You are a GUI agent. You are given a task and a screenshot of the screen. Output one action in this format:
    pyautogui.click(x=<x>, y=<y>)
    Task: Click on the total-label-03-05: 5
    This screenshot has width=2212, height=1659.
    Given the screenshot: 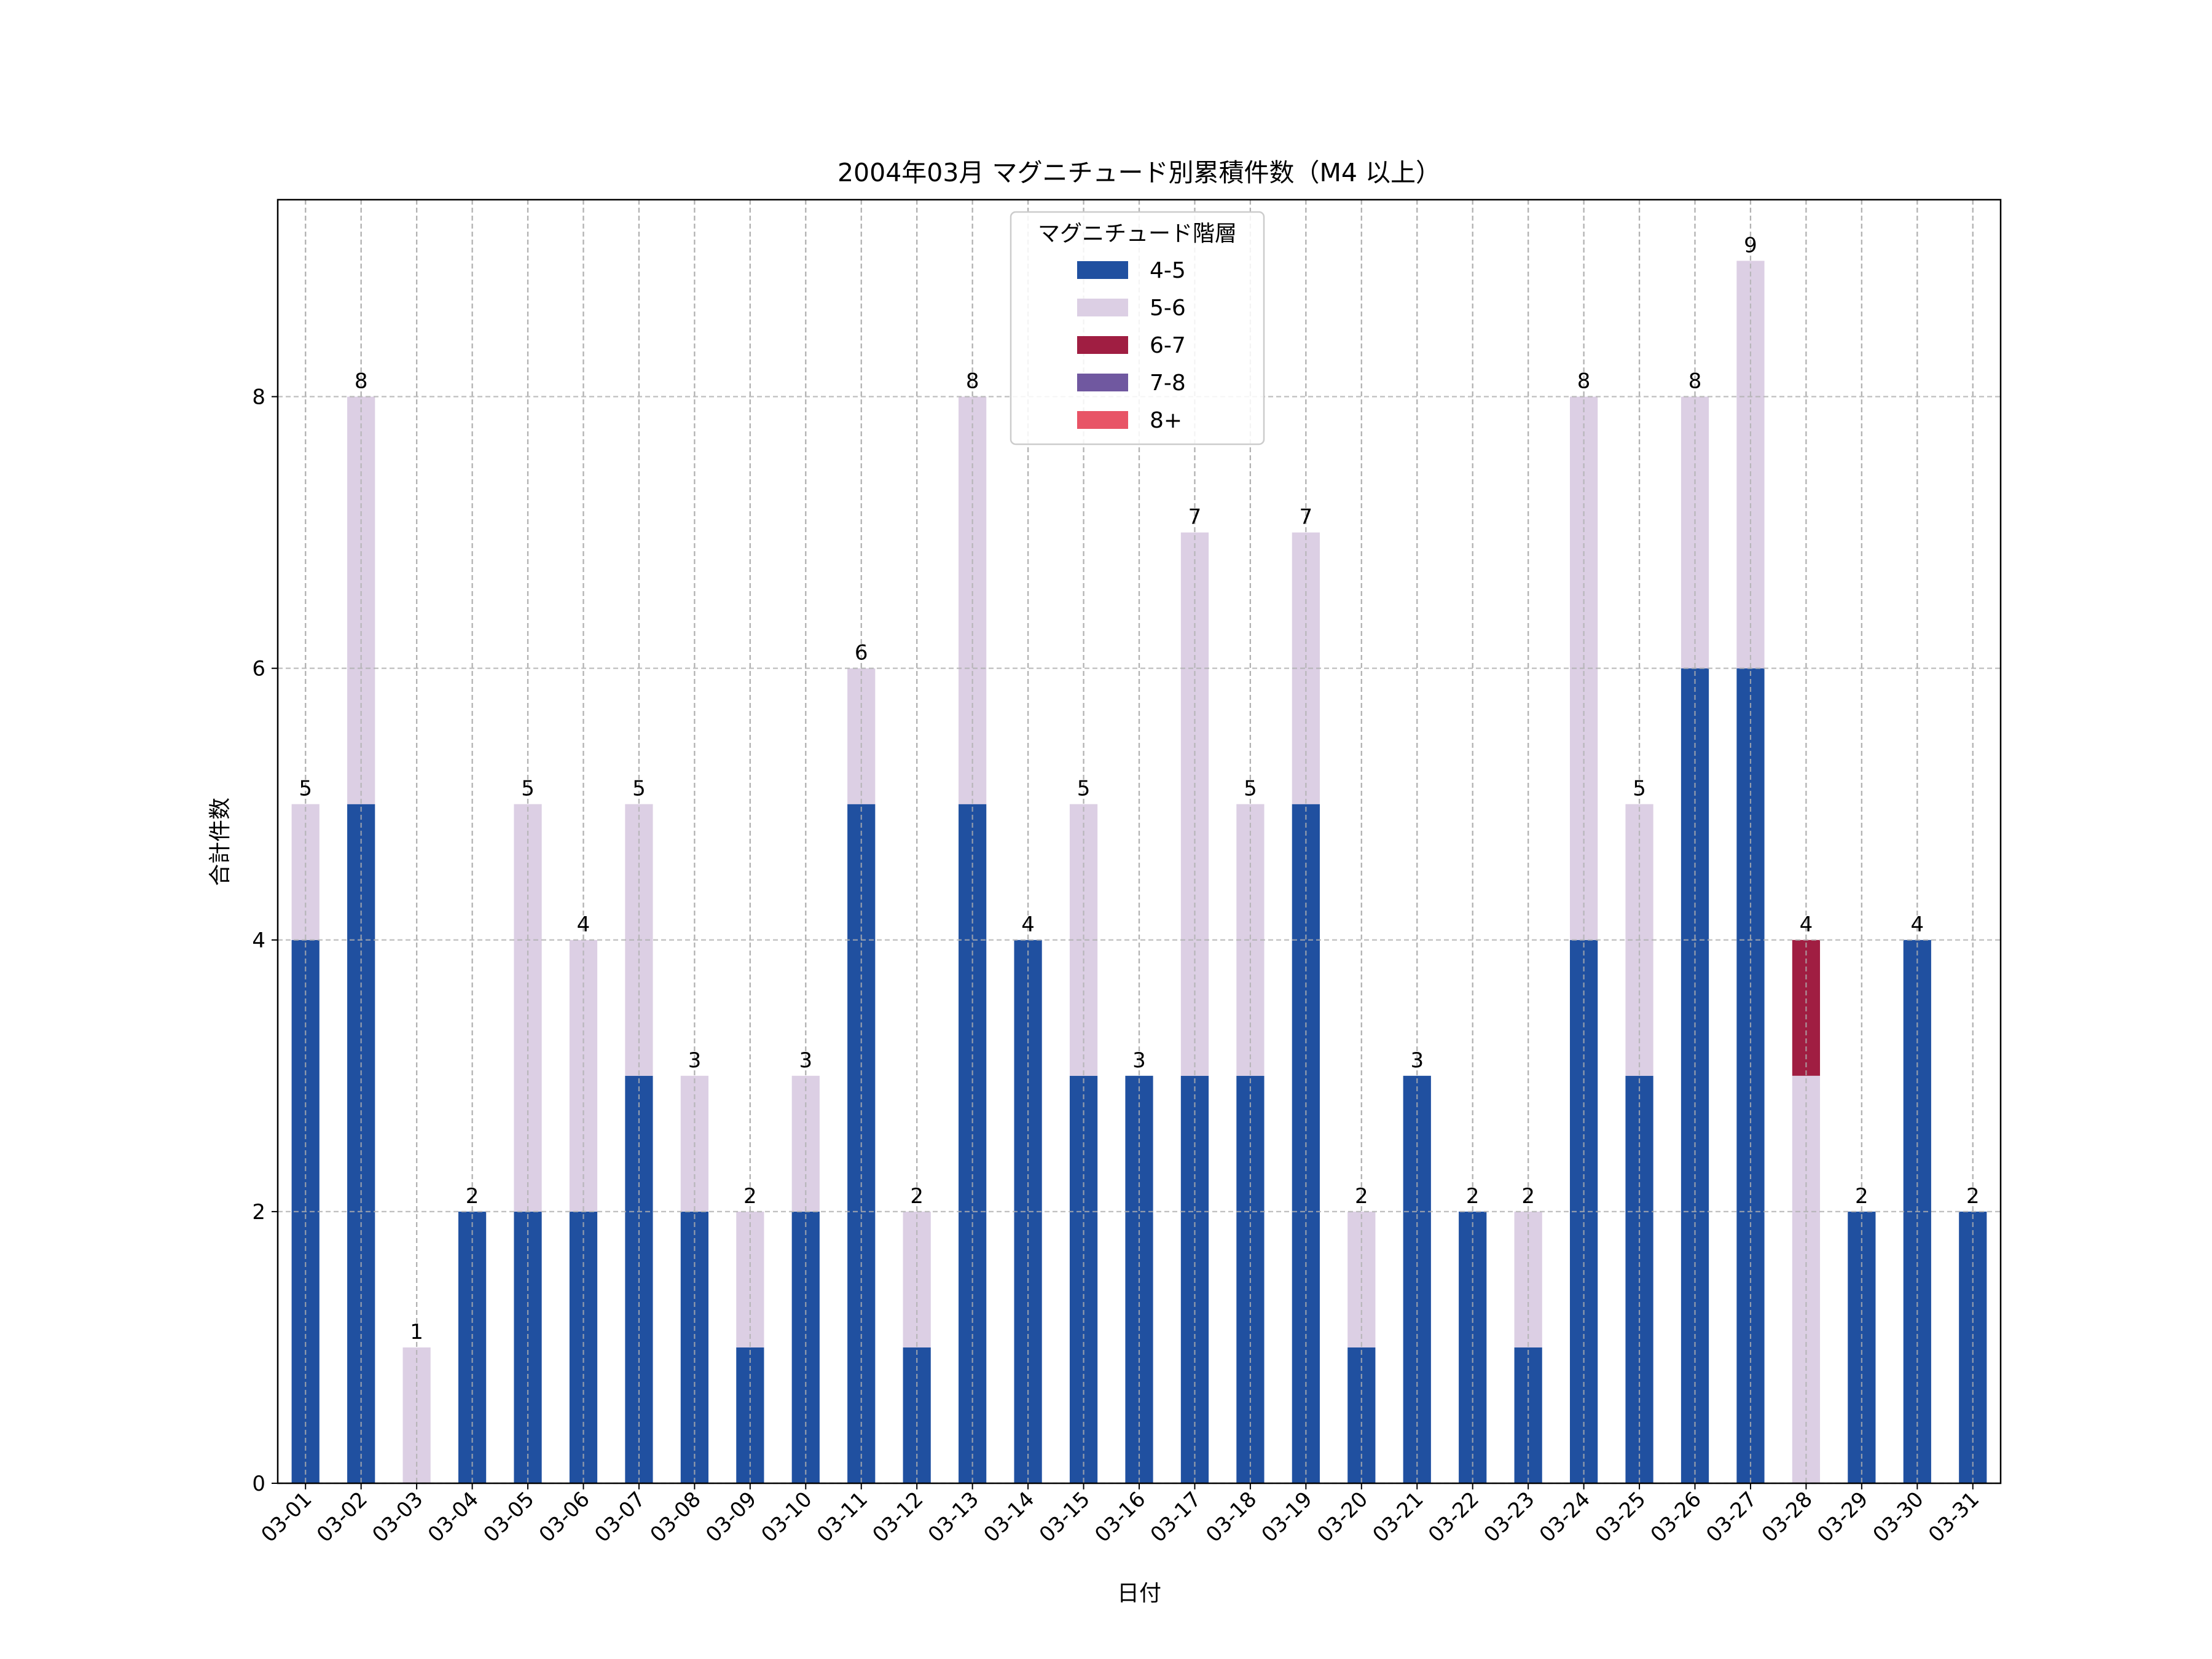 What is the action you would take?
    pyautogui.click(x=528, y=789)
    